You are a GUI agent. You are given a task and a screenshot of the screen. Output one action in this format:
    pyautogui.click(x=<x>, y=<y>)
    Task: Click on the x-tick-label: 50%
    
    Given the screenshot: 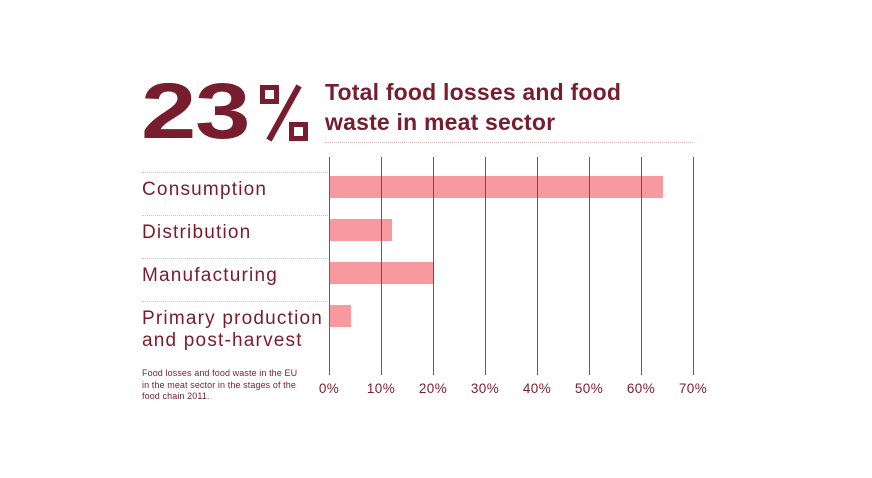 What is the action you would take?
    pyautogui.click(x=589, y=388)
    